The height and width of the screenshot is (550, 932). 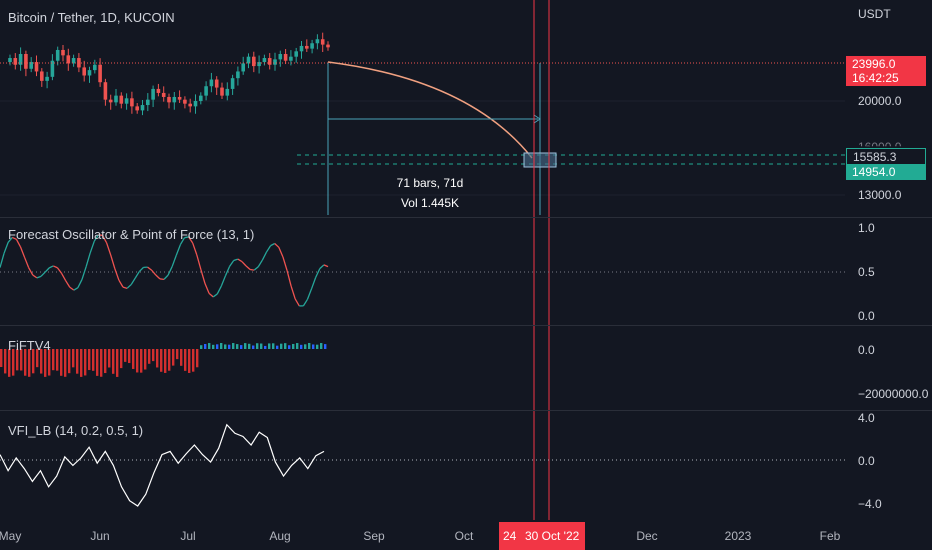 What do you see at coordinates (91, 17) in the screenshot?
I see `chart-title: Bitcoin / Tether, 1D, KUCOIN` at bounding box center [91, 17].